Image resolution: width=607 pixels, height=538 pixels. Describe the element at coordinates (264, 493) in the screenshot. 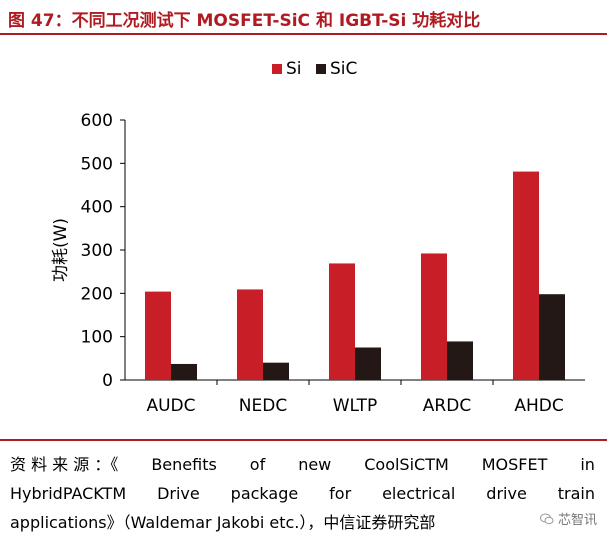

I see `source-word: package` at that location.